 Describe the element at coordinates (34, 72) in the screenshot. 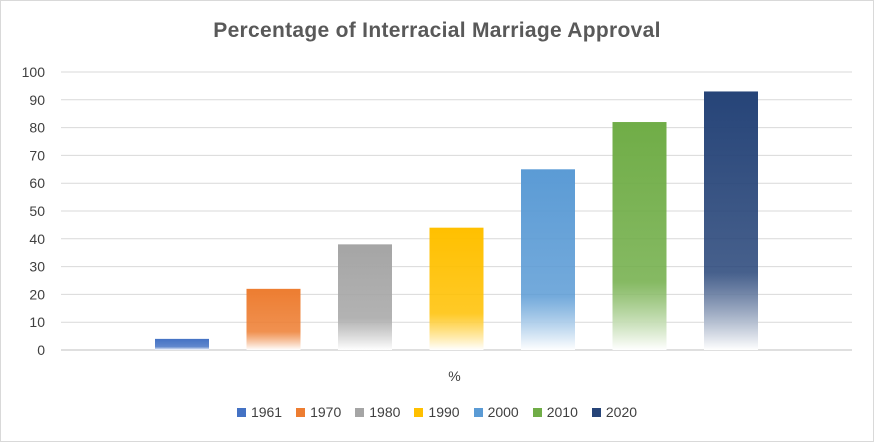

I see `y-tick-label: 100` at that location.